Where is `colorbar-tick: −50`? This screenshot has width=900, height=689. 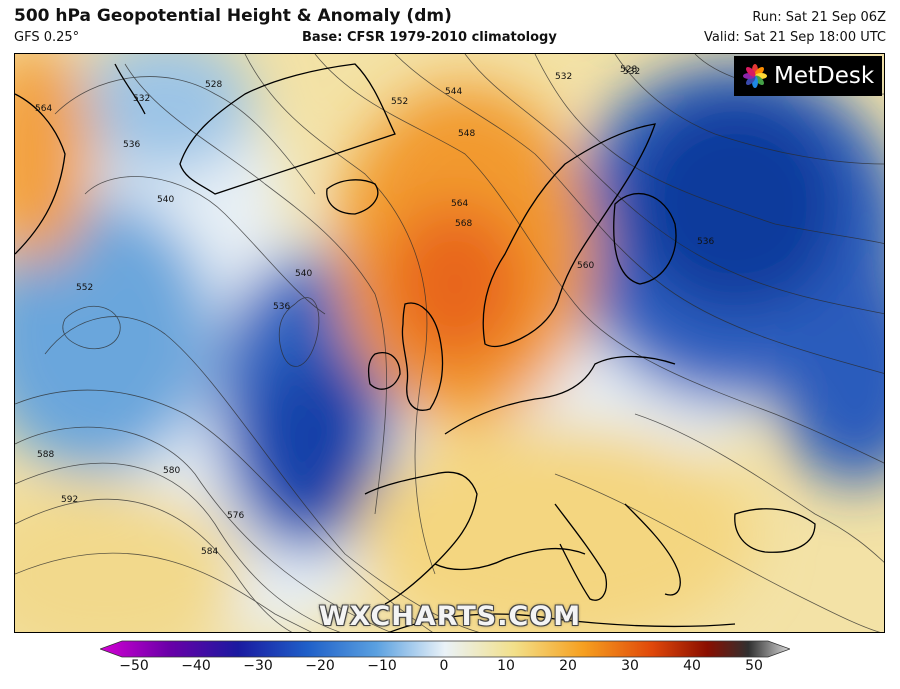
colorbar-tick: −50 is located at coordinates (134, 666).